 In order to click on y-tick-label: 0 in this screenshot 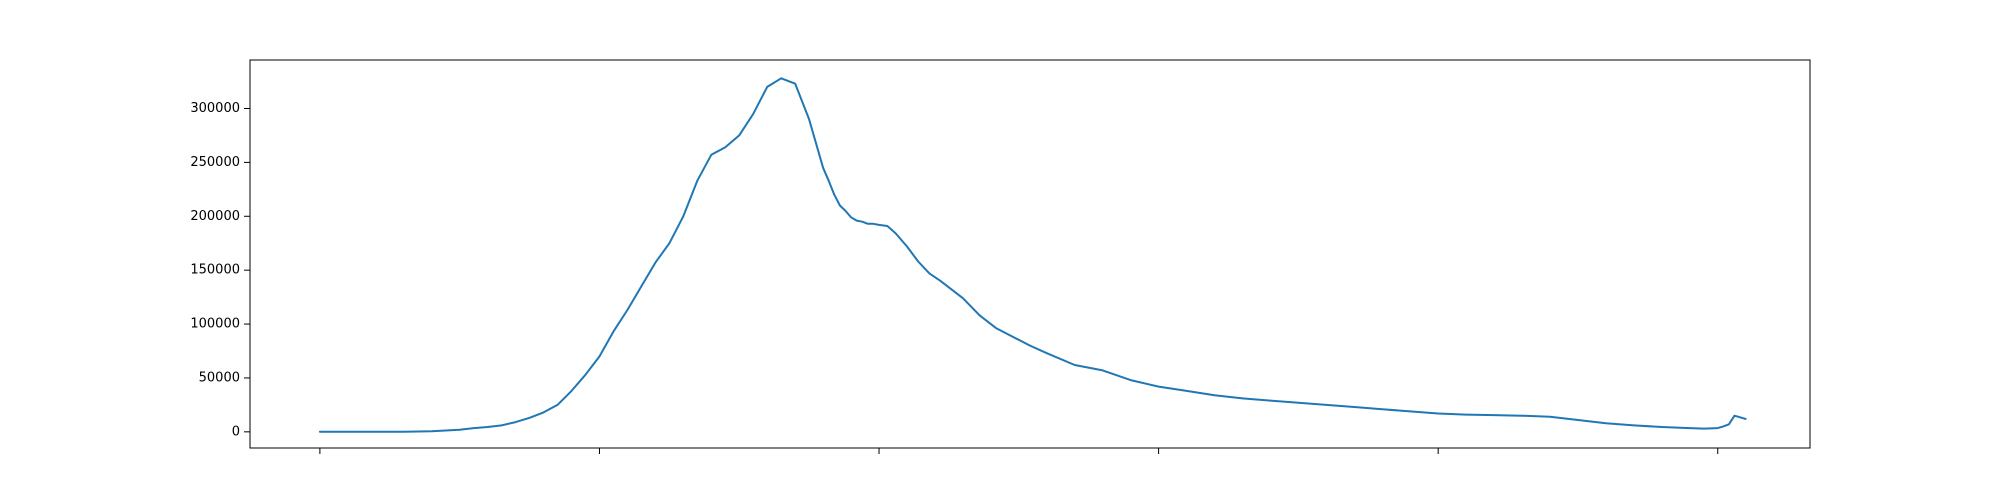, I will do `click(236, 431)`.